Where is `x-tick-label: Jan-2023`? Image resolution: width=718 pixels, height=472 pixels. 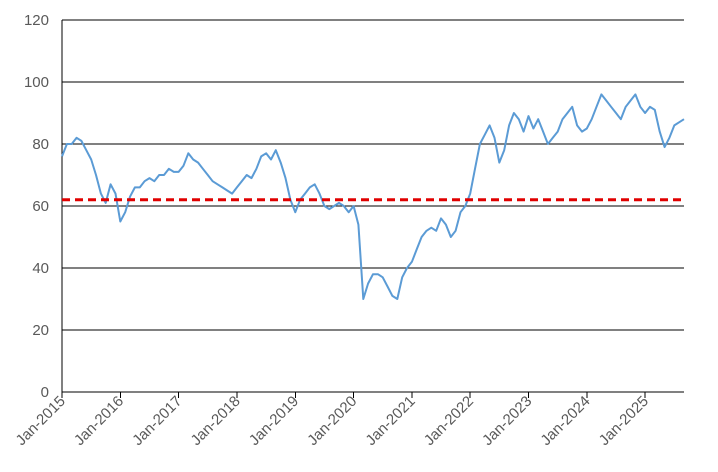
x-tick-label: Jan-2023 is located at coordinates (507, 421).